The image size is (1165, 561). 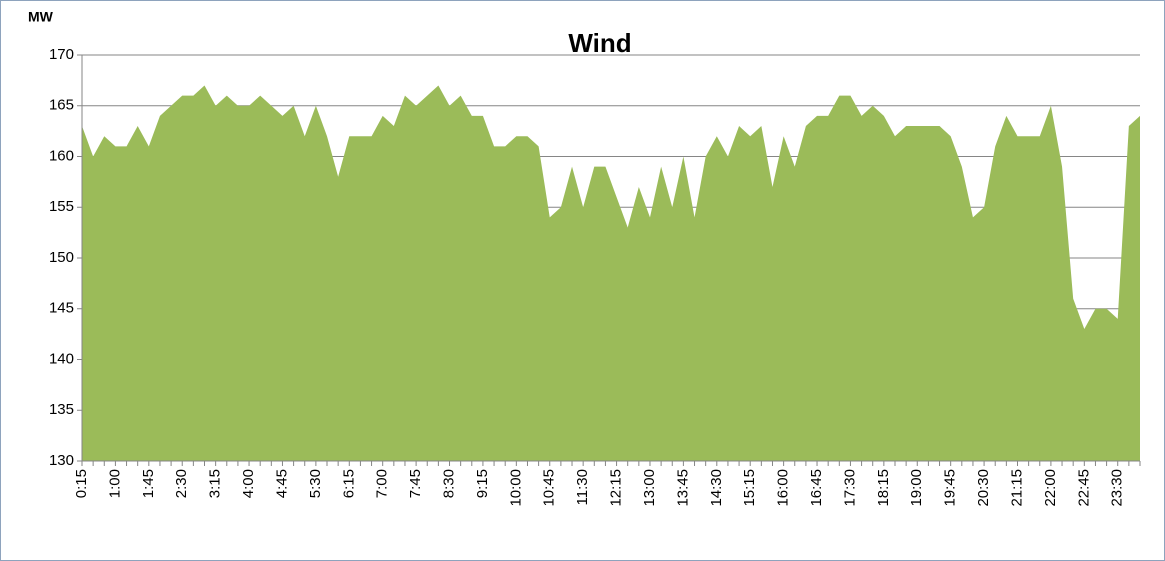 I want to click on x-tick-label: 11:30, so click(x=582, y=487).